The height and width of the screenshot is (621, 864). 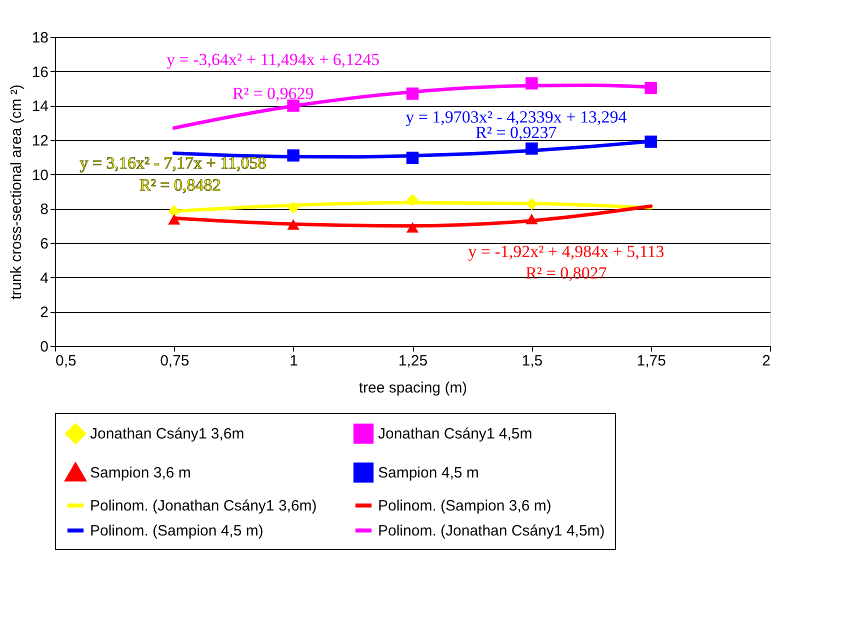 What do you see at coordinates (40, 72) in the screenshot?
I see `y-tick-label: 16` at bounding box center [40, 72].